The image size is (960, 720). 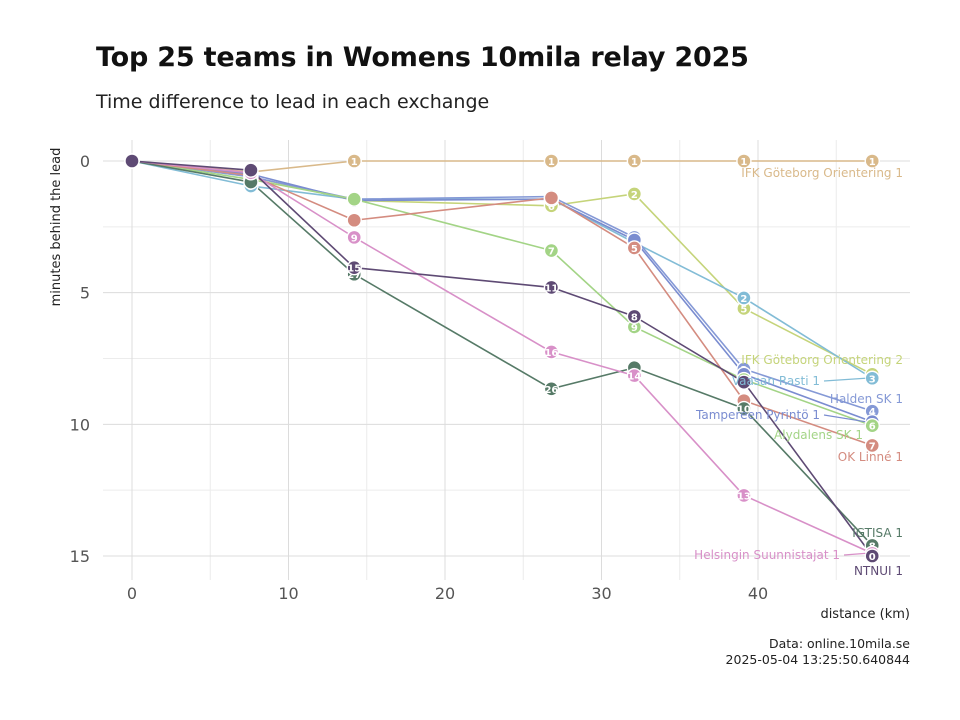 What do you see at coordinates (822, 173) in the screenshot?
I see `series-end-label: IFK Göteborg Orientering 1` at bounding box center [822, 173].